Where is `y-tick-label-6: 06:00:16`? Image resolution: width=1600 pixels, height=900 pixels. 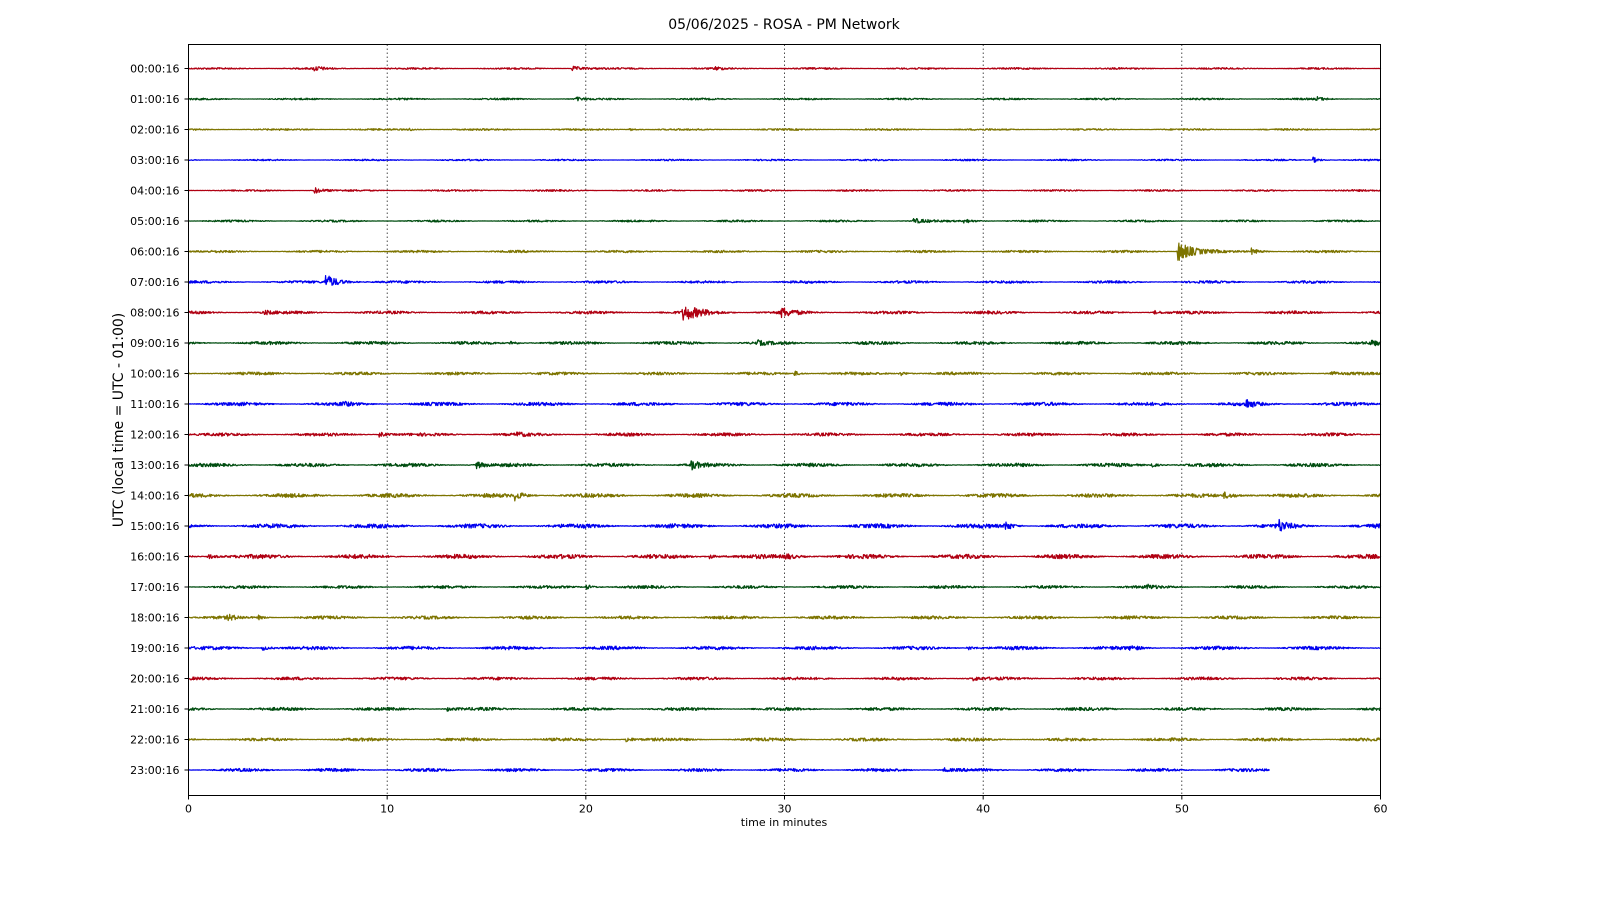
y-tick-label-6: 06:00:16 is located at coordinates (154, 252).